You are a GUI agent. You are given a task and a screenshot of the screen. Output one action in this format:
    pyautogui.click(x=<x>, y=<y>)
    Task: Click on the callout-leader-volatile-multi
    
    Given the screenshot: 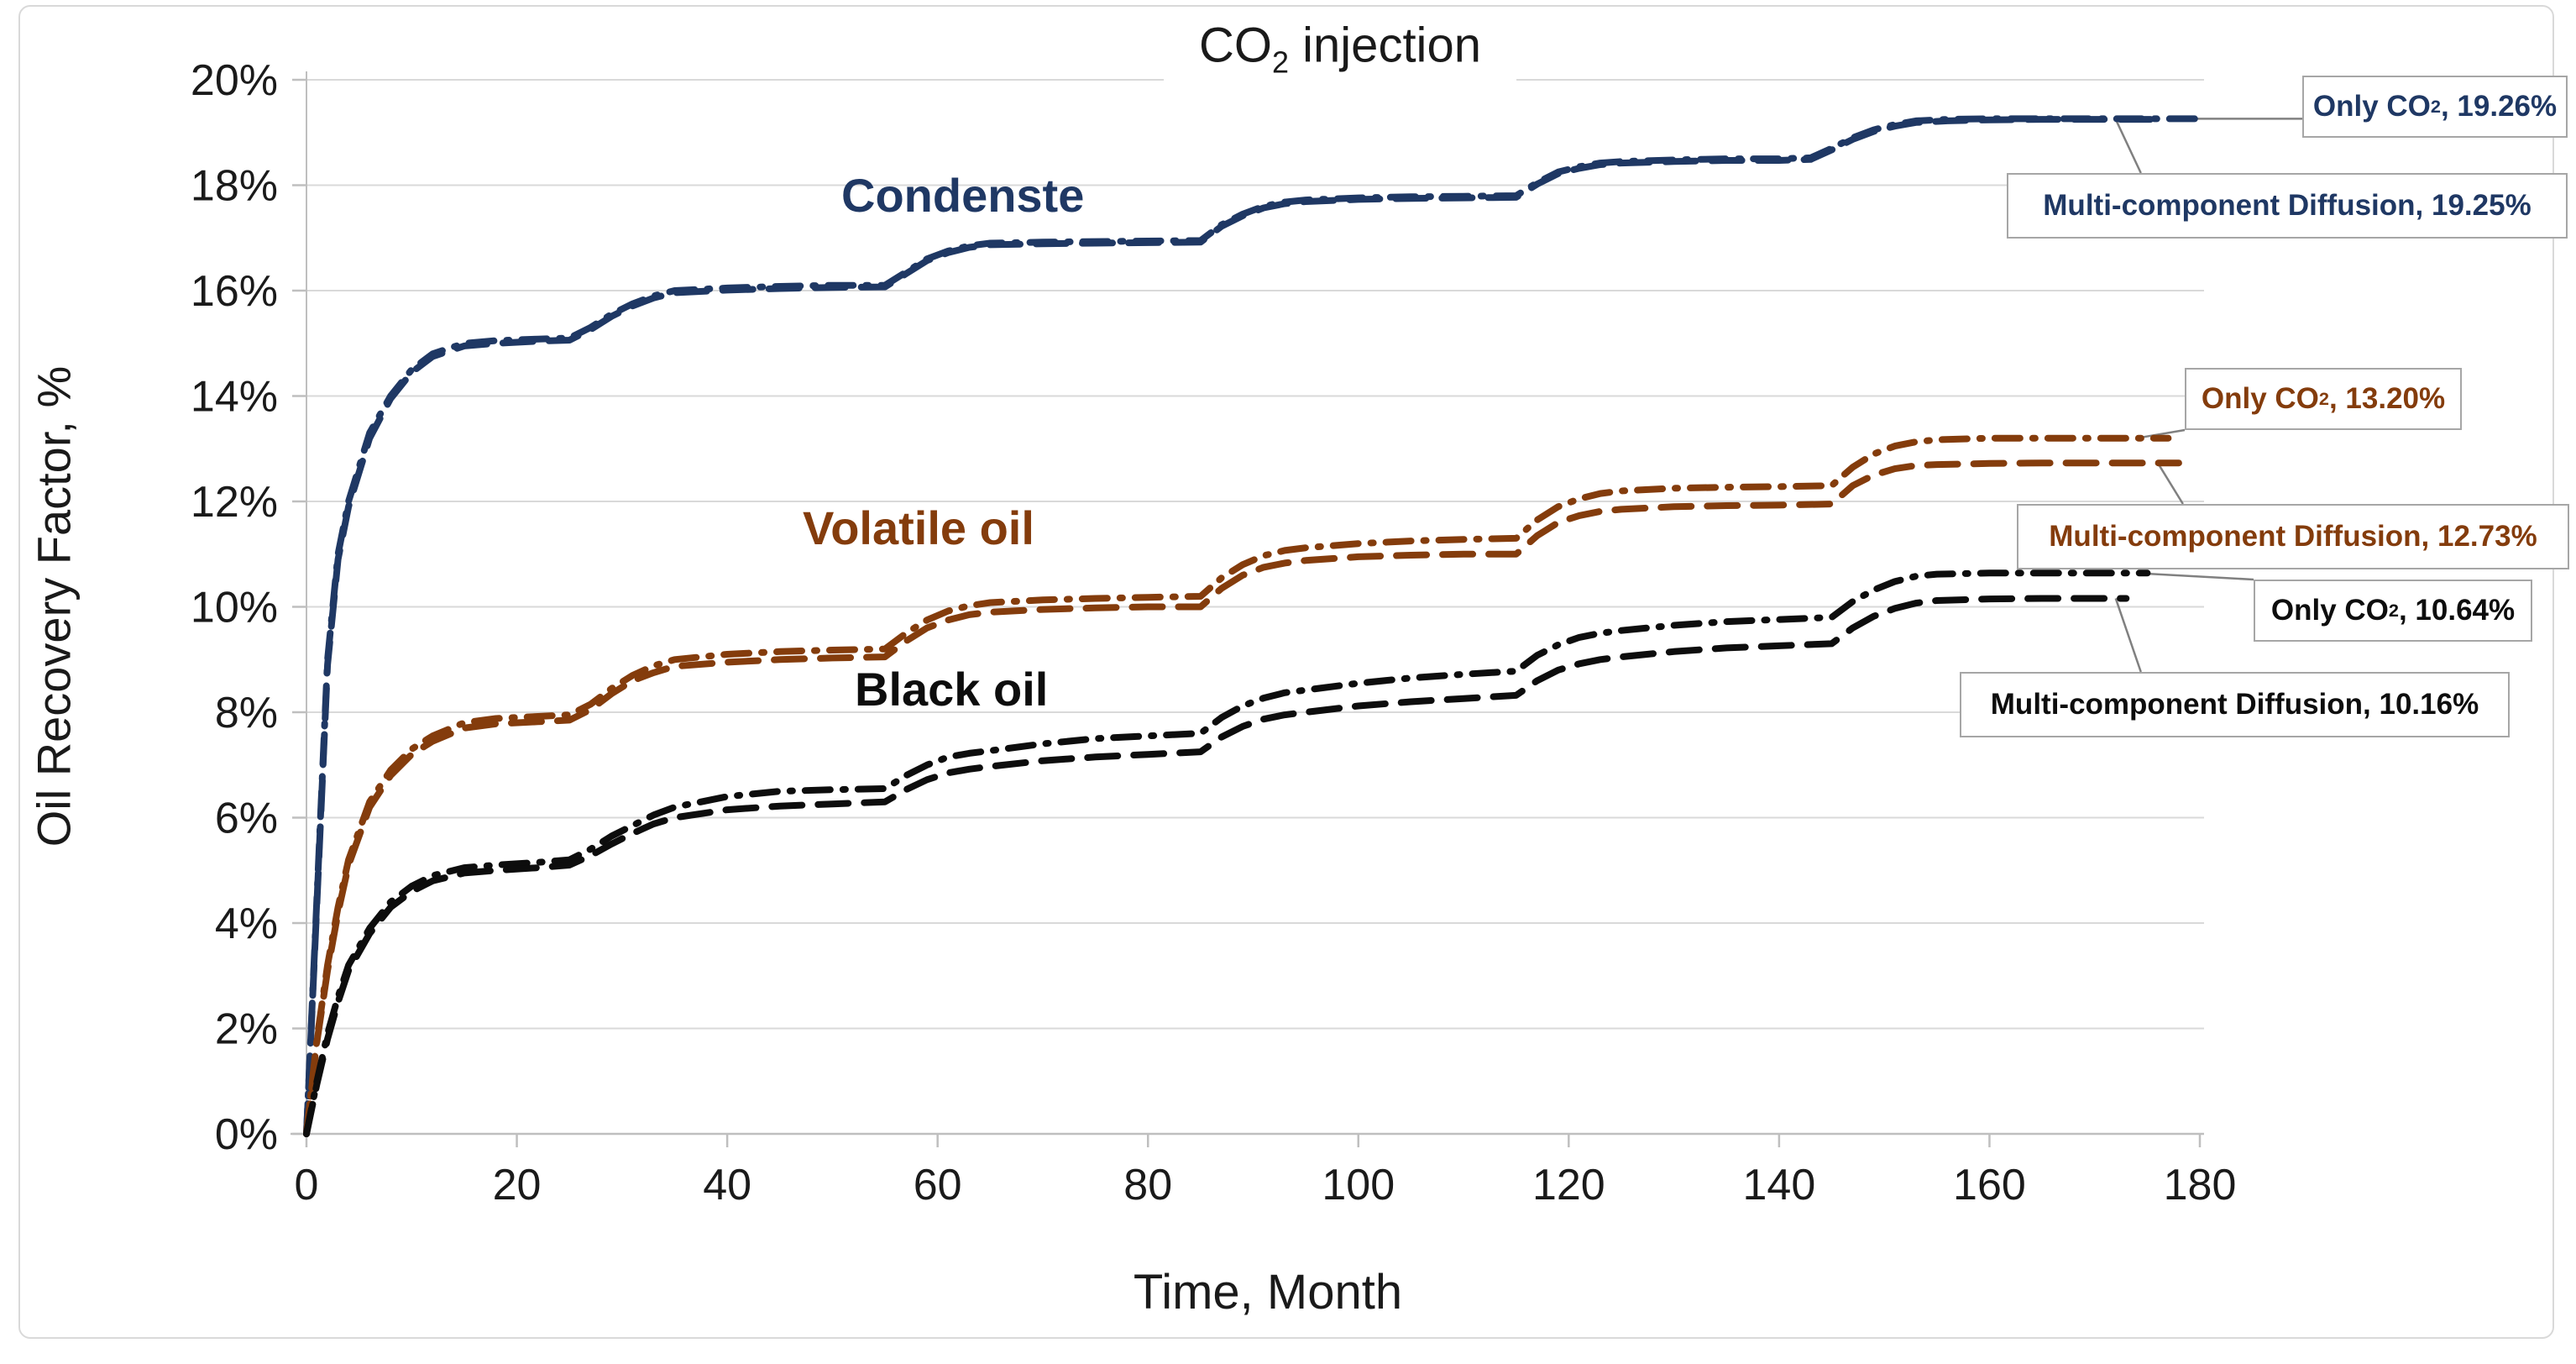 What is the action you would take?
    pyautogui.click(x=2170, y=484)
    